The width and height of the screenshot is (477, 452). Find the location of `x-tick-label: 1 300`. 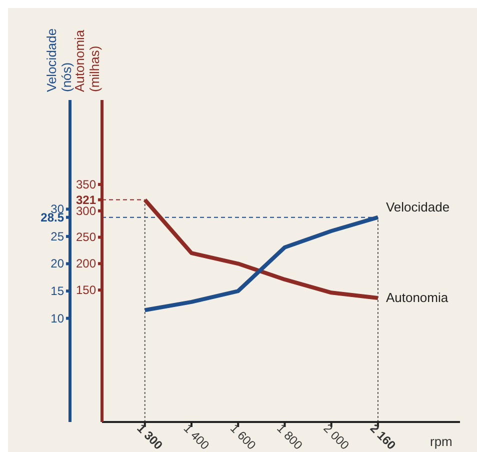

x-tick-label: 1 300 is located at coordinates (150, 436).